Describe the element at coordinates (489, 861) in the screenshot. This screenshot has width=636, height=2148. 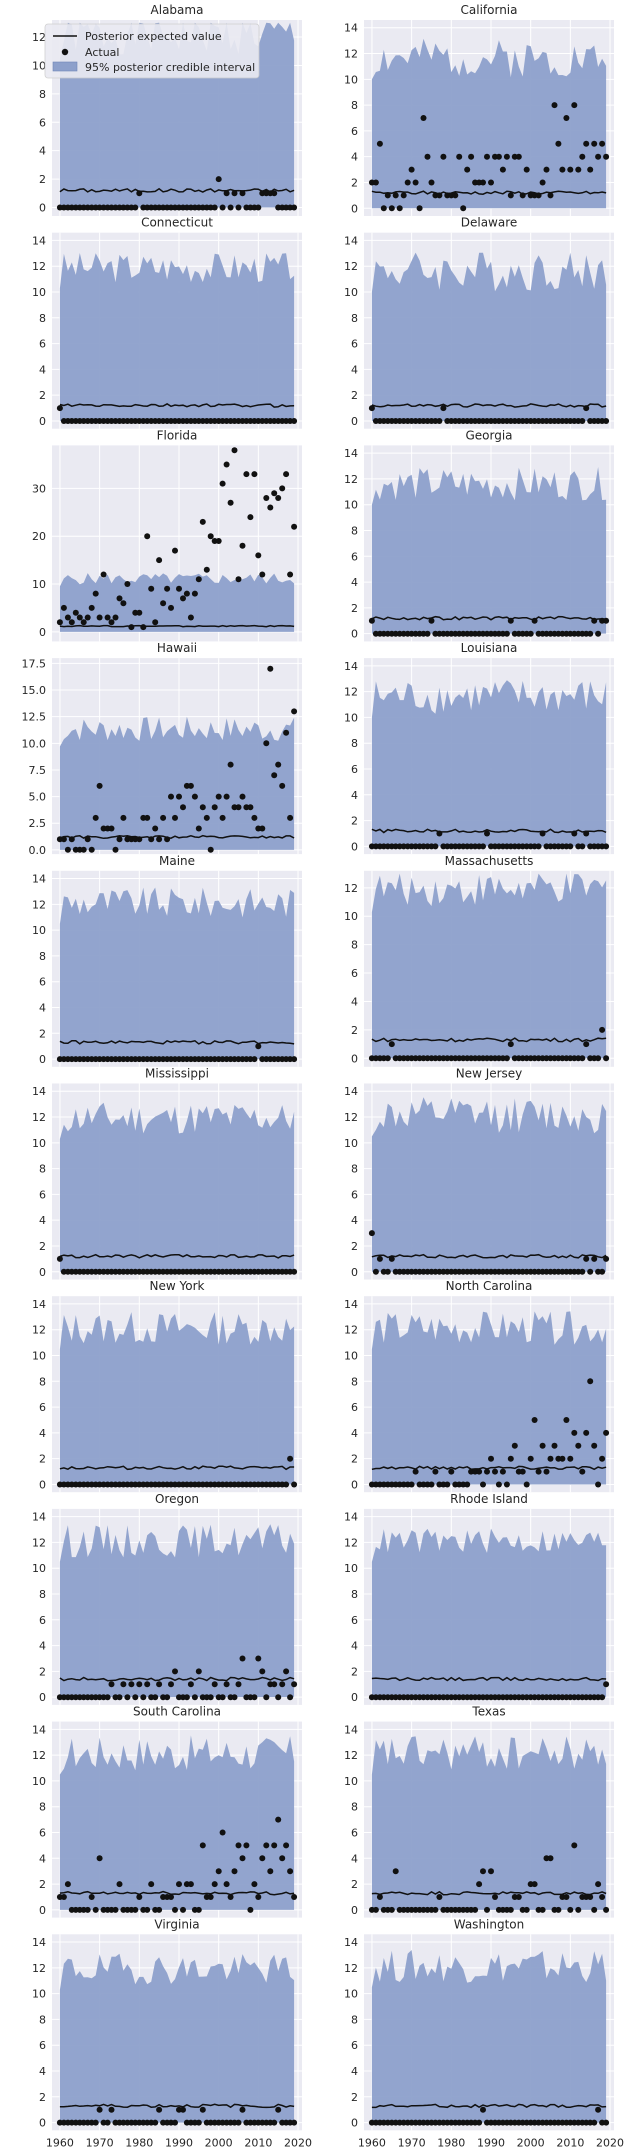
I see `subplot-title: Massachusetts` at that location.